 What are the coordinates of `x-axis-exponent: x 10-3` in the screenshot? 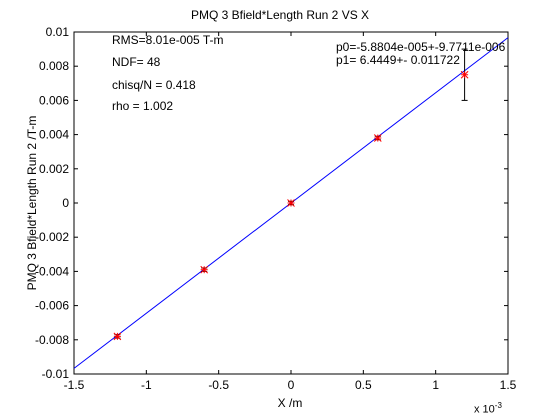 It's located at (488, 408).